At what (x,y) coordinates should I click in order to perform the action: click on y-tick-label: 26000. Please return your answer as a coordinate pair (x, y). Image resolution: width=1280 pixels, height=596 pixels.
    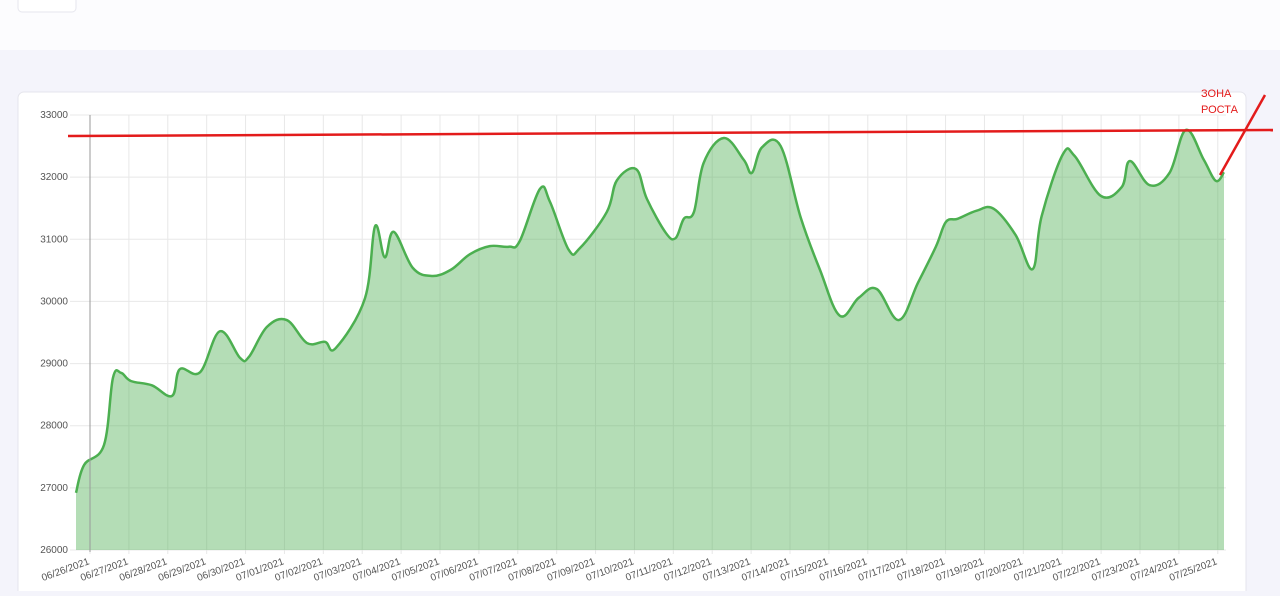
    Looking at the image, I should click on (54, 550).